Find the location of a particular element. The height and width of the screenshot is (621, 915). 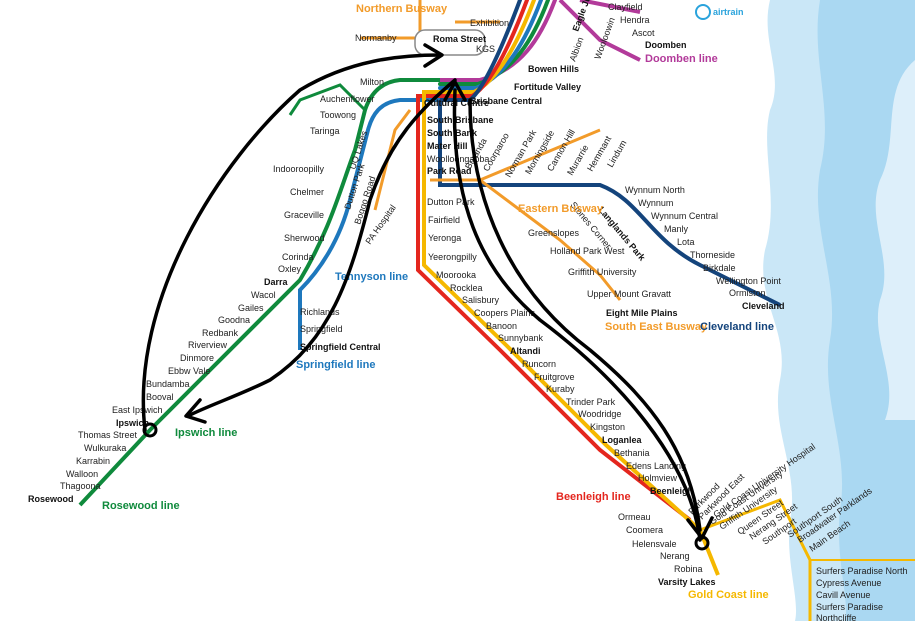

station-oxley: Oxley is located at coordinates (290, 269).